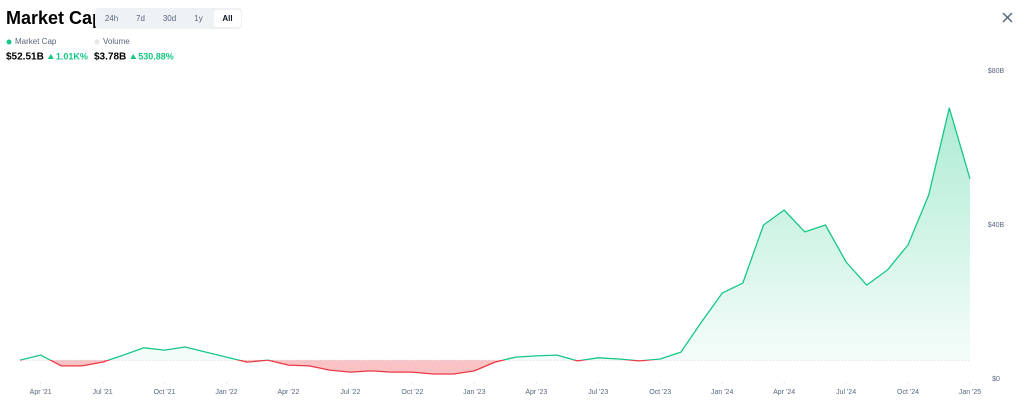  What do you see at coordinates (349, 367) in the screenshot?
I see `area-below` at bounding box center [349, 367].